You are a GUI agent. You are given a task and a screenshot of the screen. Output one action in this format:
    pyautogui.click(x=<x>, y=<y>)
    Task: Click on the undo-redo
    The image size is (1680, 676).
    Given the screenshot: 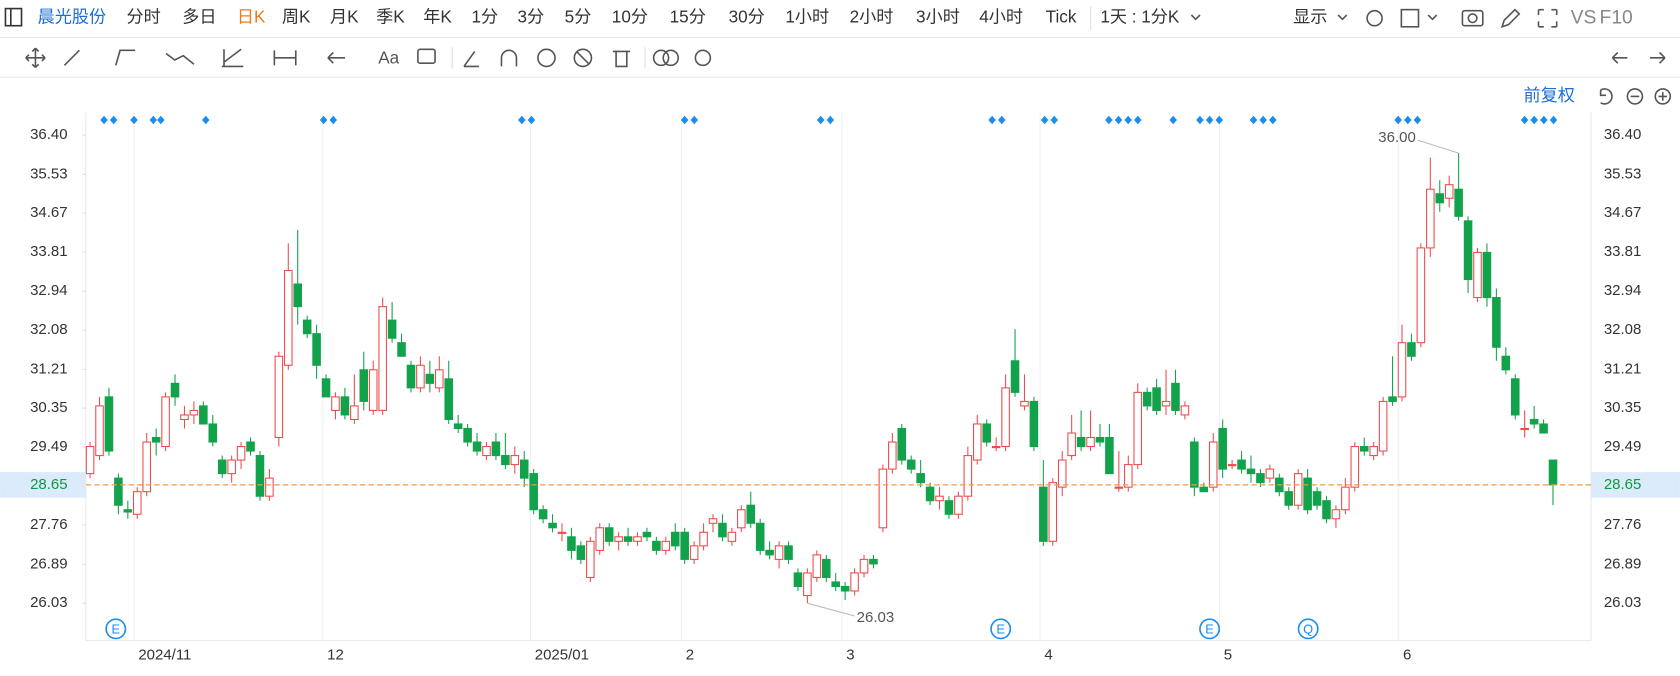 What is the action you would take?
    pyautogui.click(x=1638, y=57)
    